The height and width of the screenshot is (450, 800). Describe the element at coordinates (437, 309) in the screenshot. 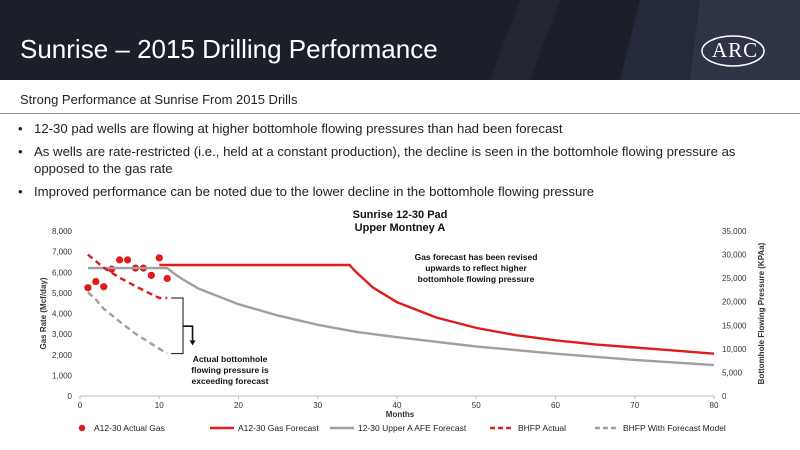

I see `gas-forecast-line` at that location.